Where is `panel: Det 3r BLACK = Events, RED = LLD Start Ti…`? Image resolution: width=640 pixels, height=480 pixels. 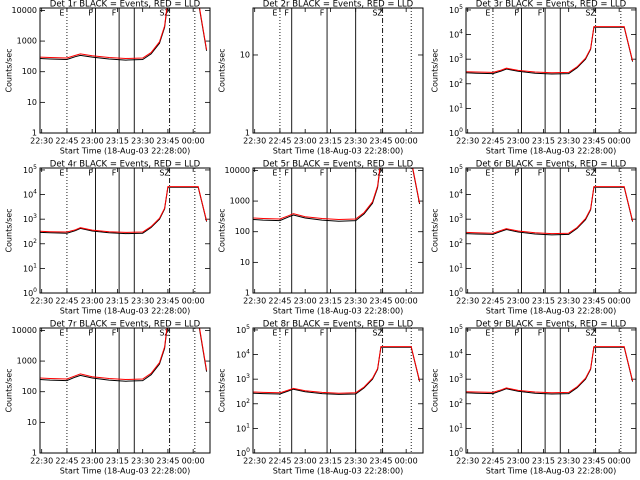 panel: Det 3r BLACK = Events, RED = LLD Start Ti… is located at coordinates (534, 78).